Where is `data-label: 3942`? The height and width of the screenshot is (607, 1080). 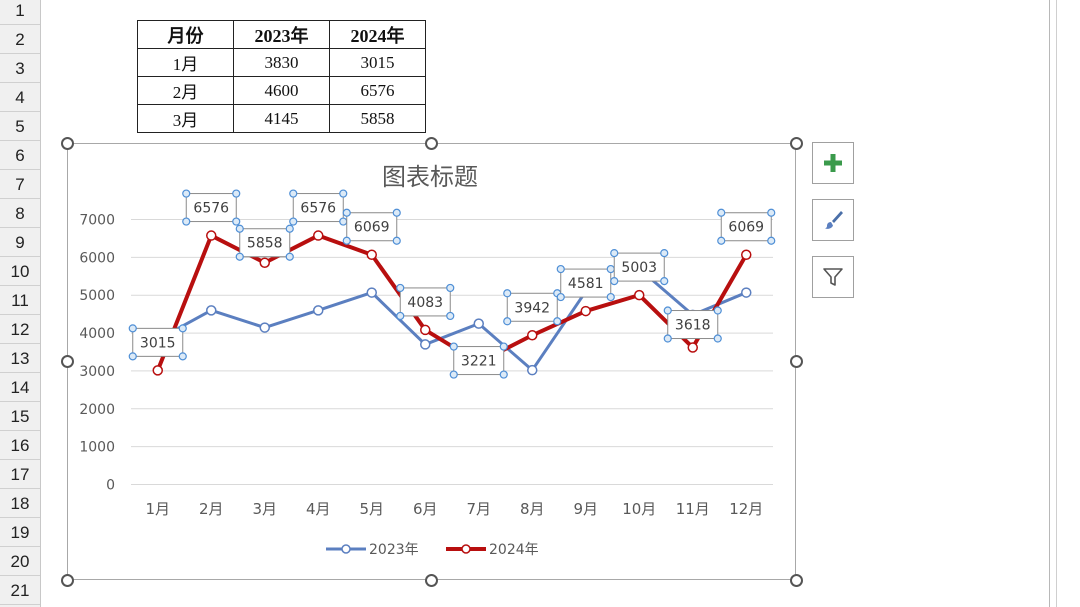
data-label: 3942 is located at coordinates (532, 308).